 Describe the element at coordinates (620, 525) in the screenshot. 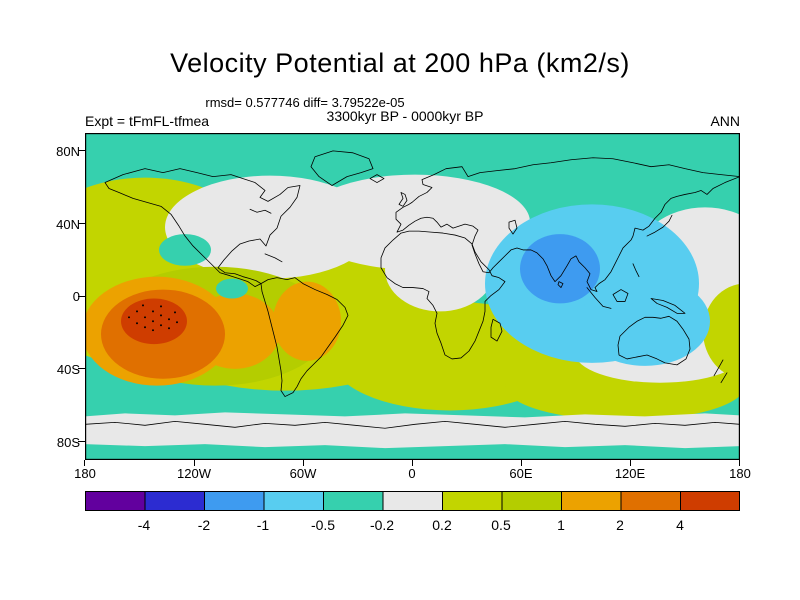

I see `colorbar-tick-label: 2` at that location.